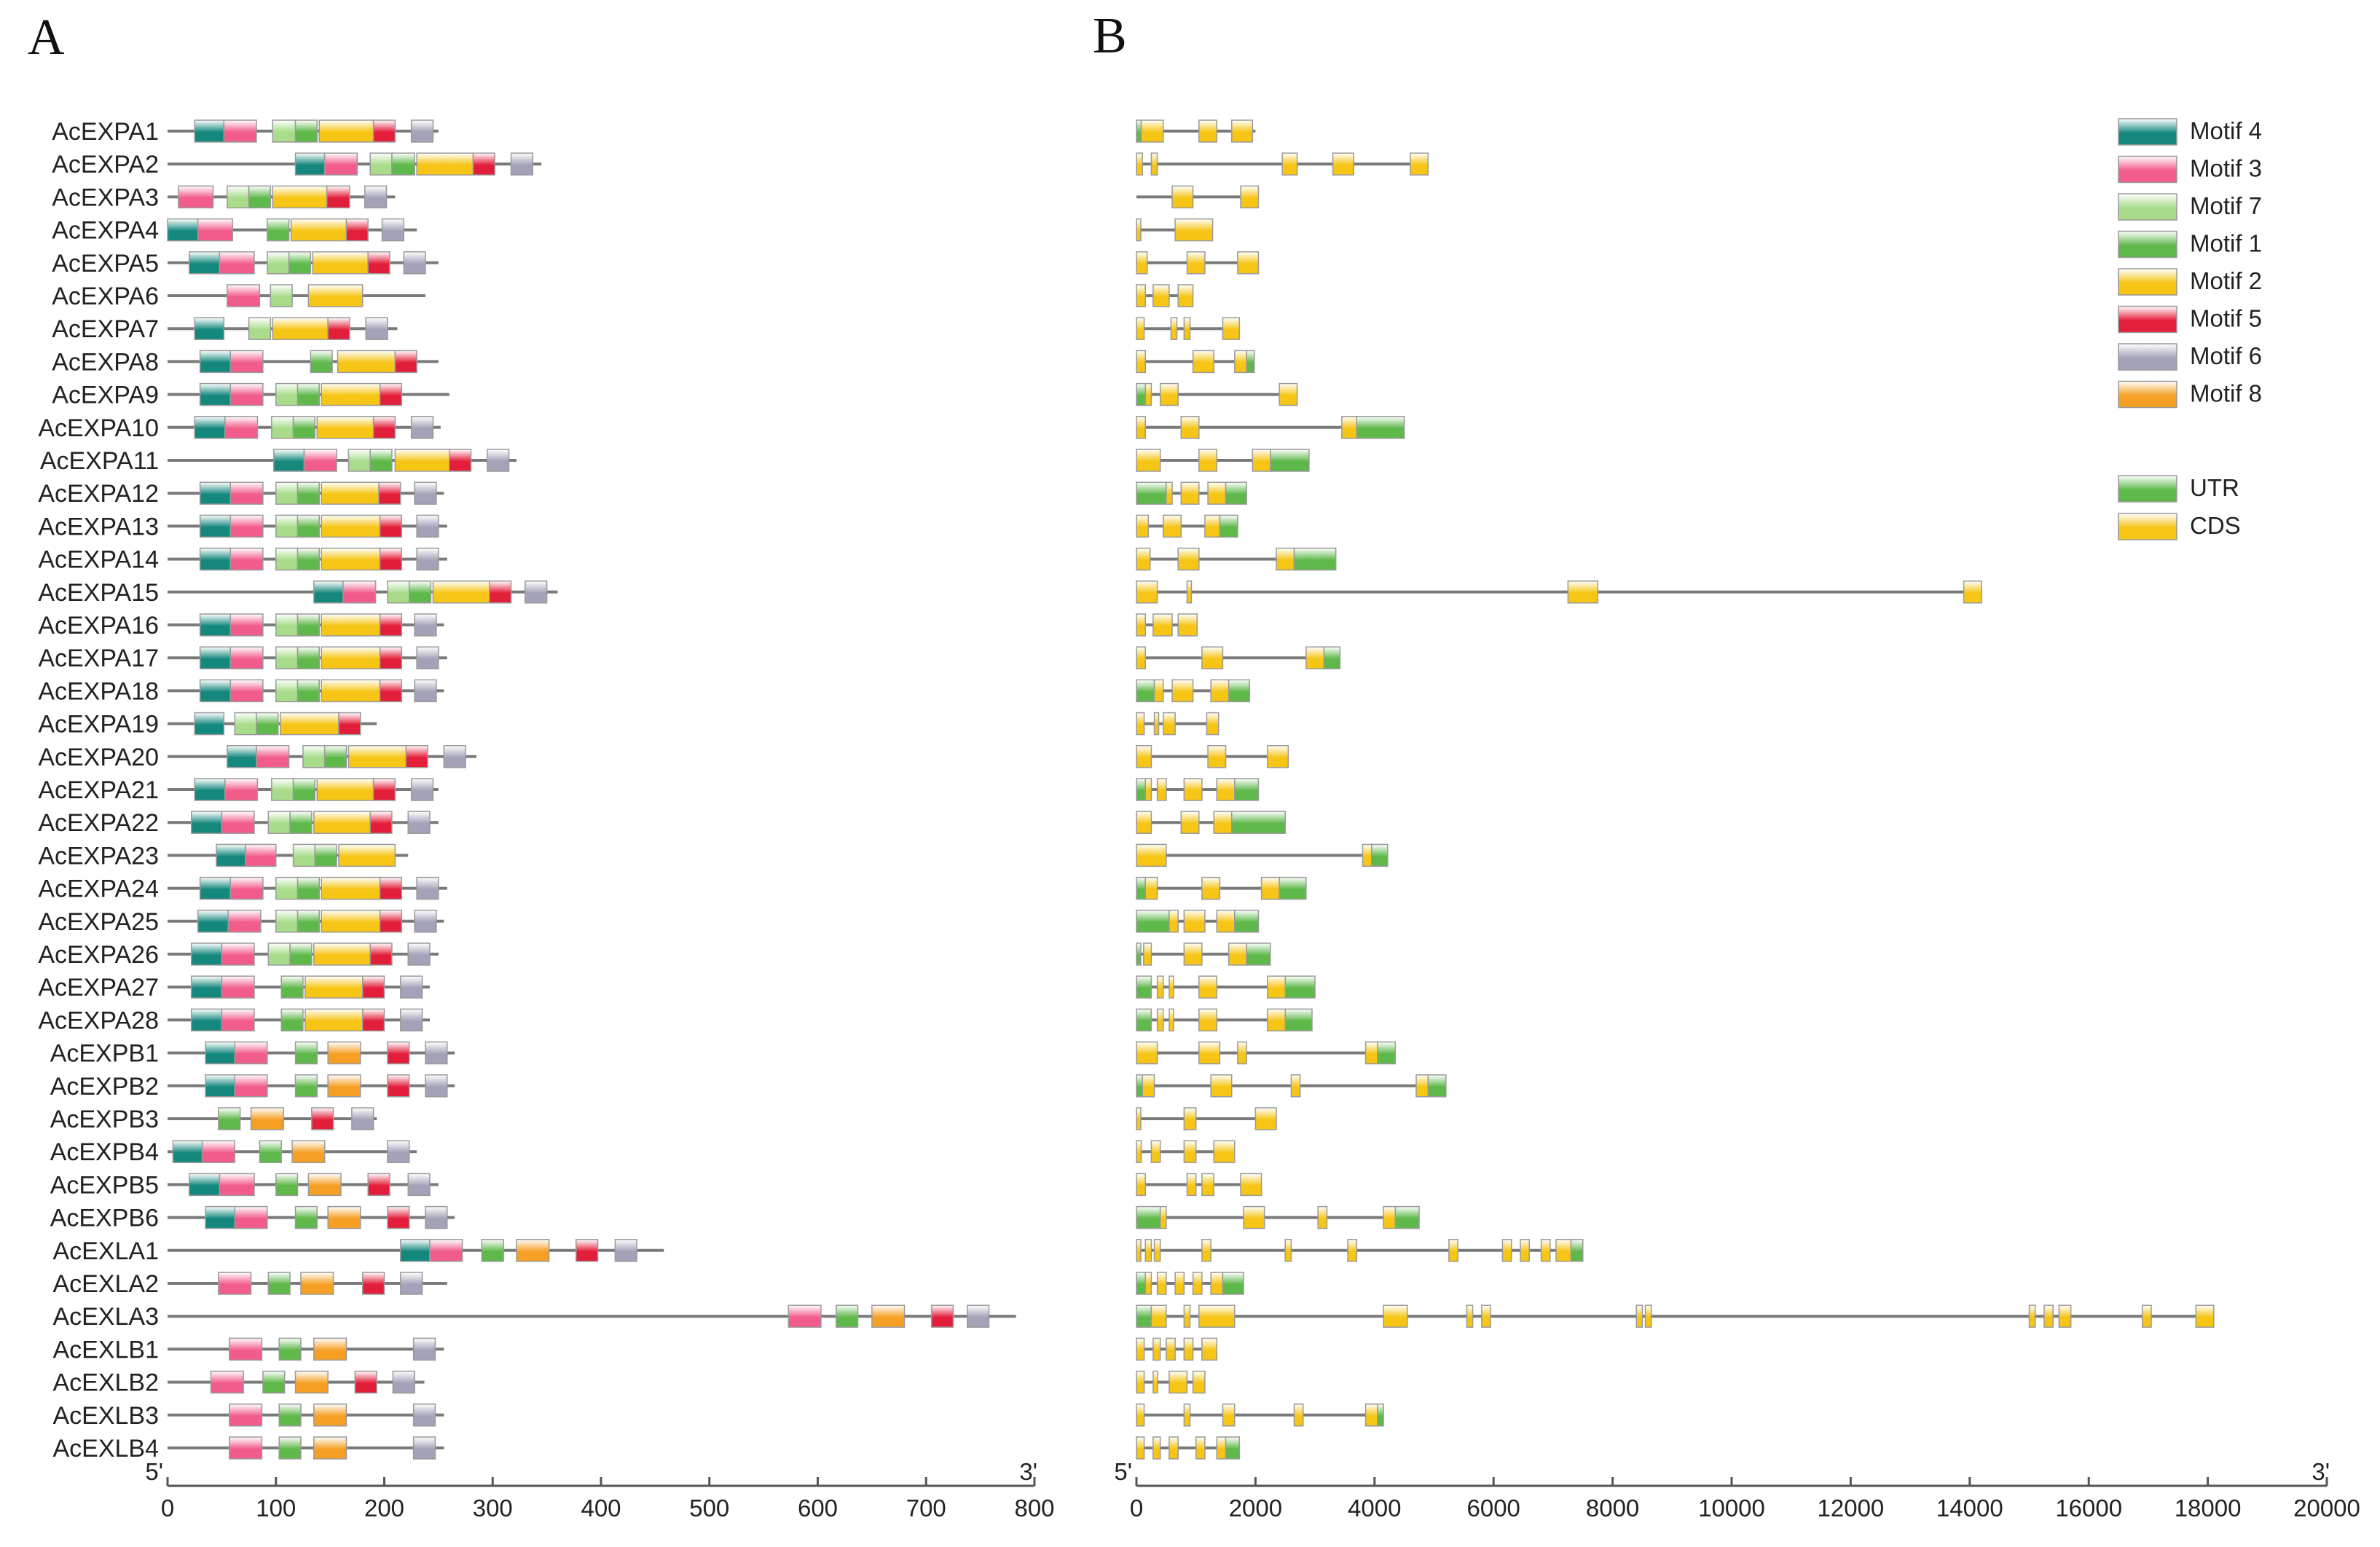  Describe the element at coordinates (1222, 888) in the screenshot. I see `structure-row-acexpa24: AcEXPA24` at that location.